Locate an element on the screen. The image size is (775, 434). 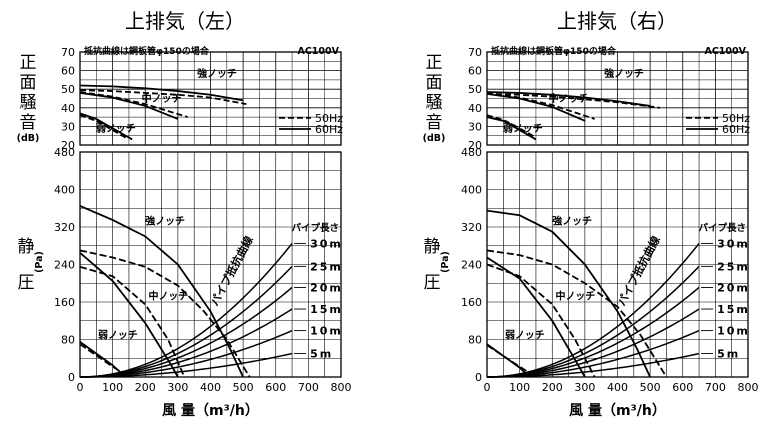
resistance-label: 30m is located at coordinates (326, 243).